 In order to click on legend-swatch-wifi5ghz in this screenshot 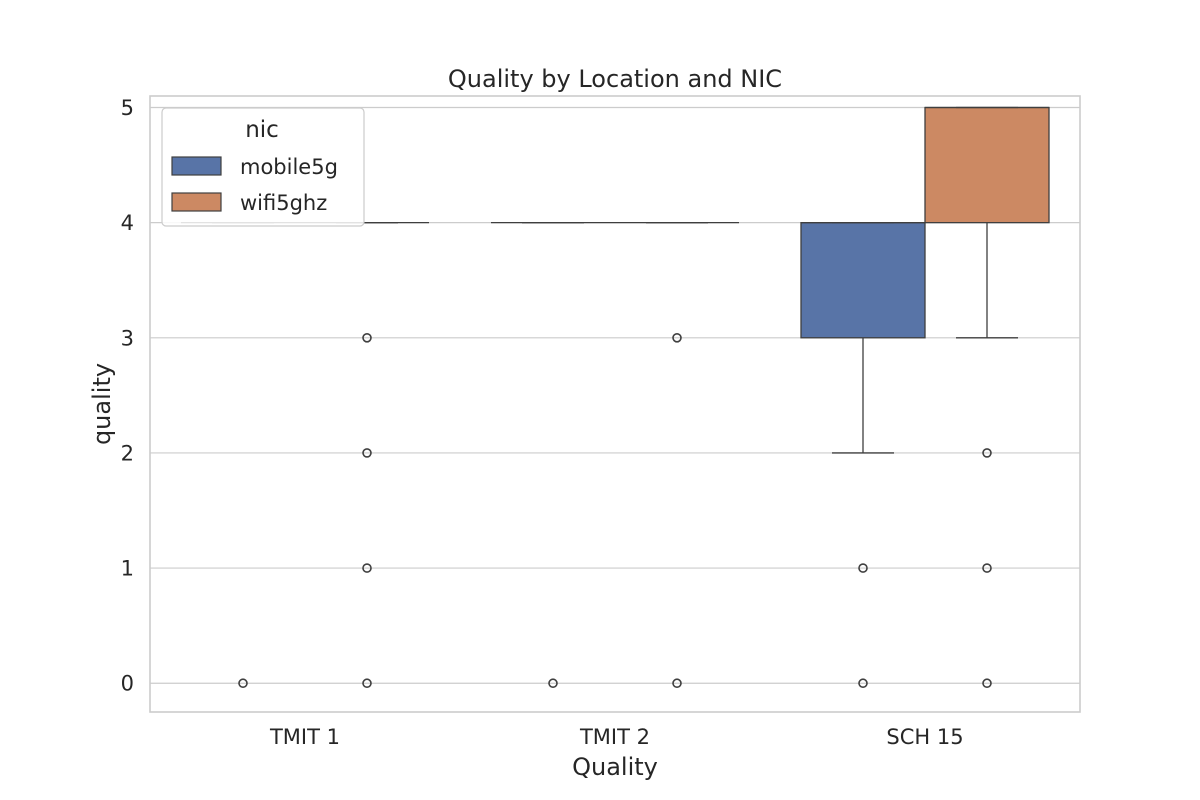, I will do `click(196, 202)`.